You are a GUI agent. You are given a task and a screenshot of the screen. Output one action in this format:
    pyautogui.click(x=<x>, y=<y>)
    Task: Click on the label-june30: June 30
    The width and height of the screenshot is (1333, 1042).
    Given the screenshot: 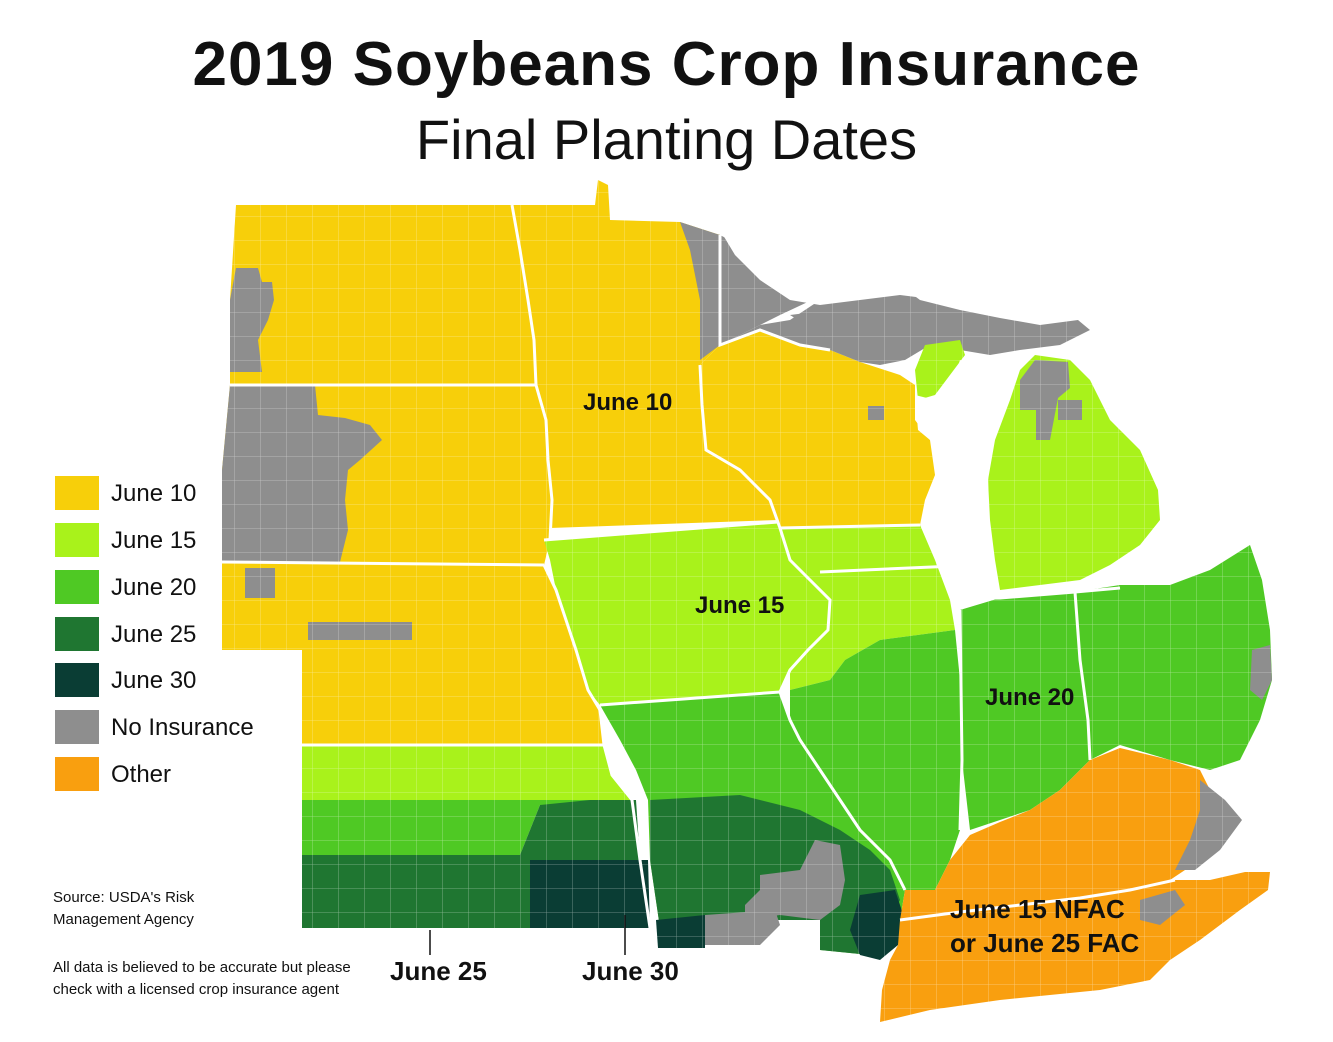 What is the action you would take?
    pyautogui.click(x=630, y=971)
    